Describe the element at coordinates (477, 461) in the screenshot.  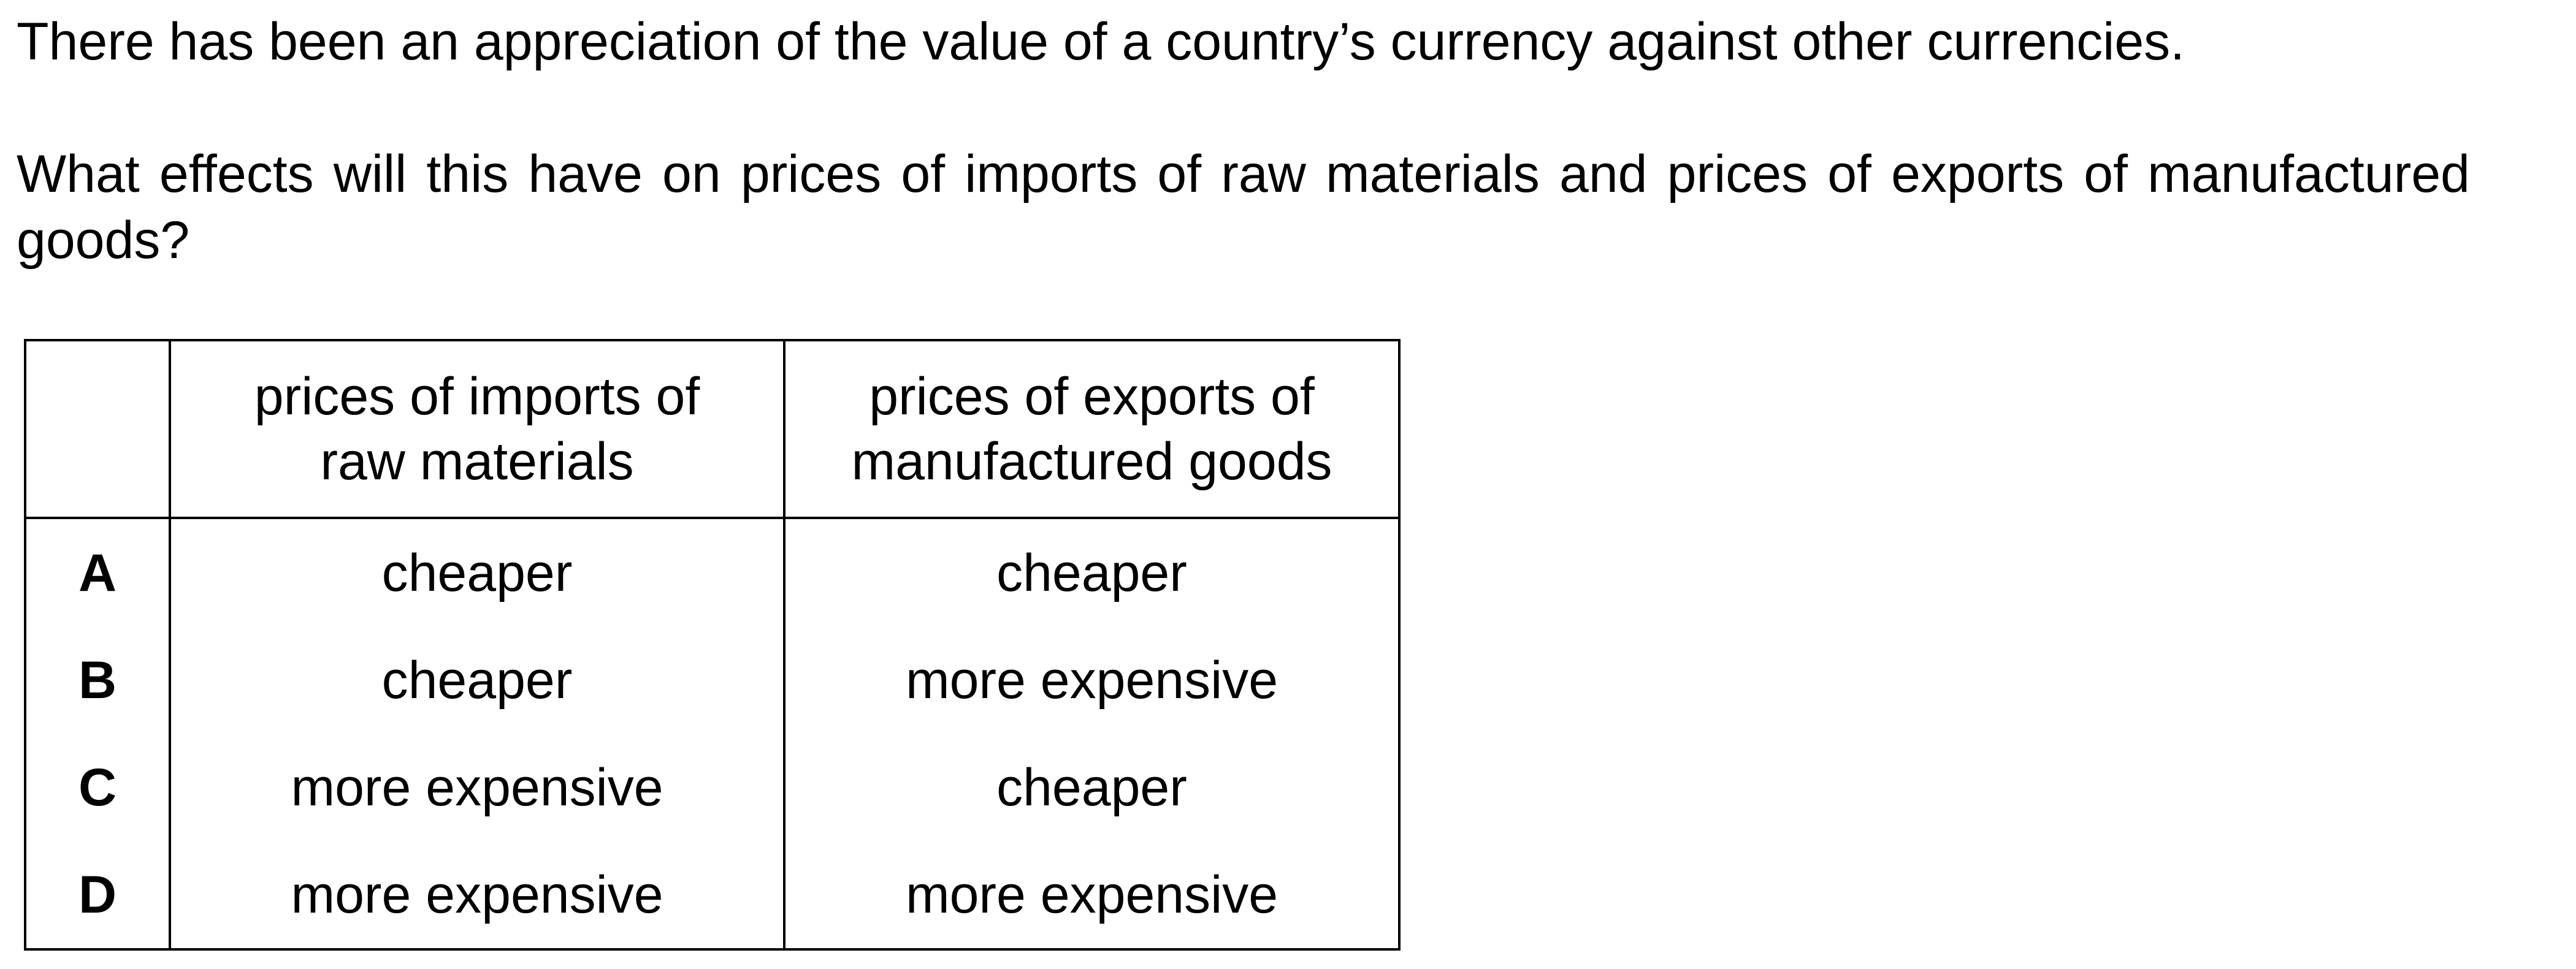
I see `header-imports-line2: raw materials` at that location.